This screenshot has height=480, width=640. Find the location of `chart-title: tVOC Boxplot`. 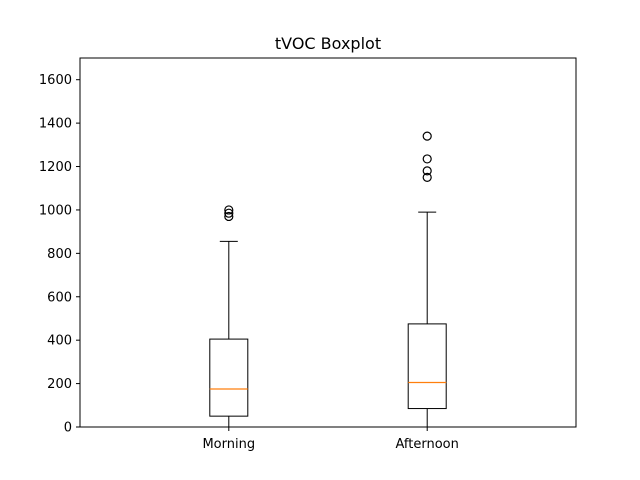

chart-title: tVOC Boxplot is located at coordinates (328, 43).